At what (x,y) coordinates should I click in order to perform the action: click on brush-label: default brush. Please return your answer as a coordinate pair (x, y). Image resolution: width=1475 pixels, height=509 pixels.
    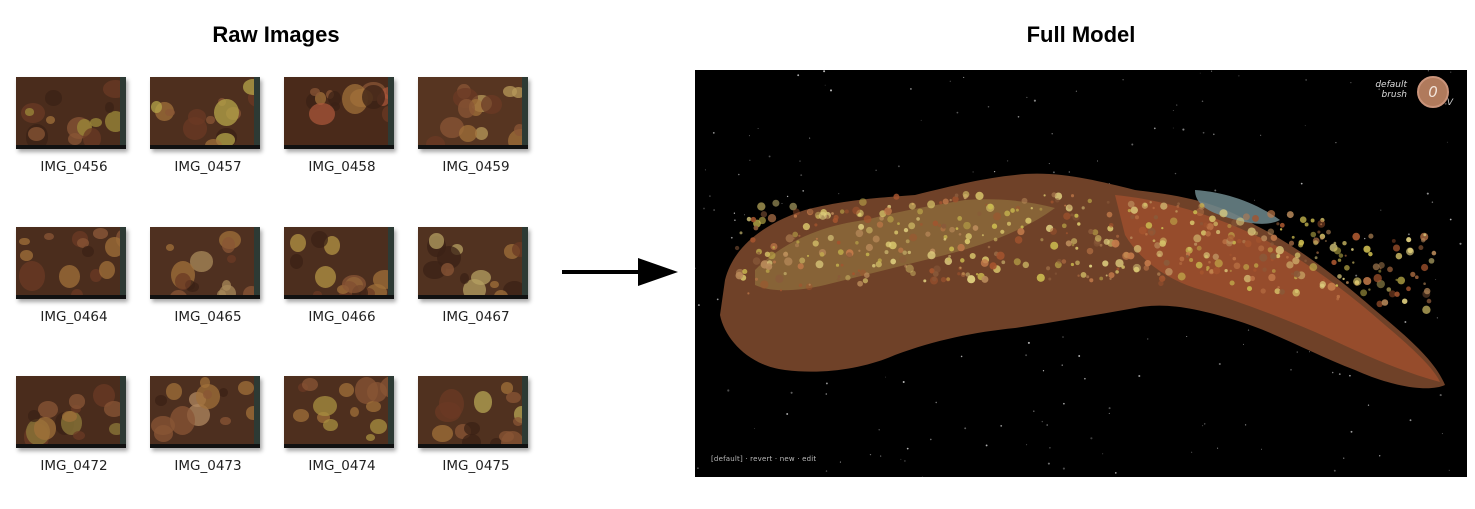
    Looking at the image, I should click on (1391, 90).